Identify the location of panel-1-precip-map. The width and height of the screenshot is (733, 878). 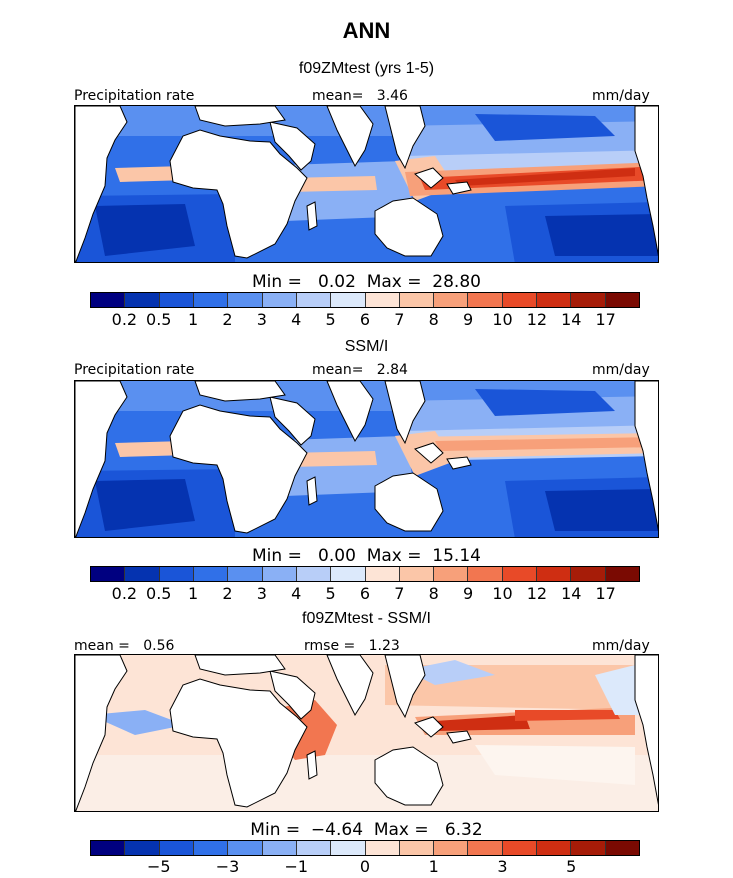
(366, 184).